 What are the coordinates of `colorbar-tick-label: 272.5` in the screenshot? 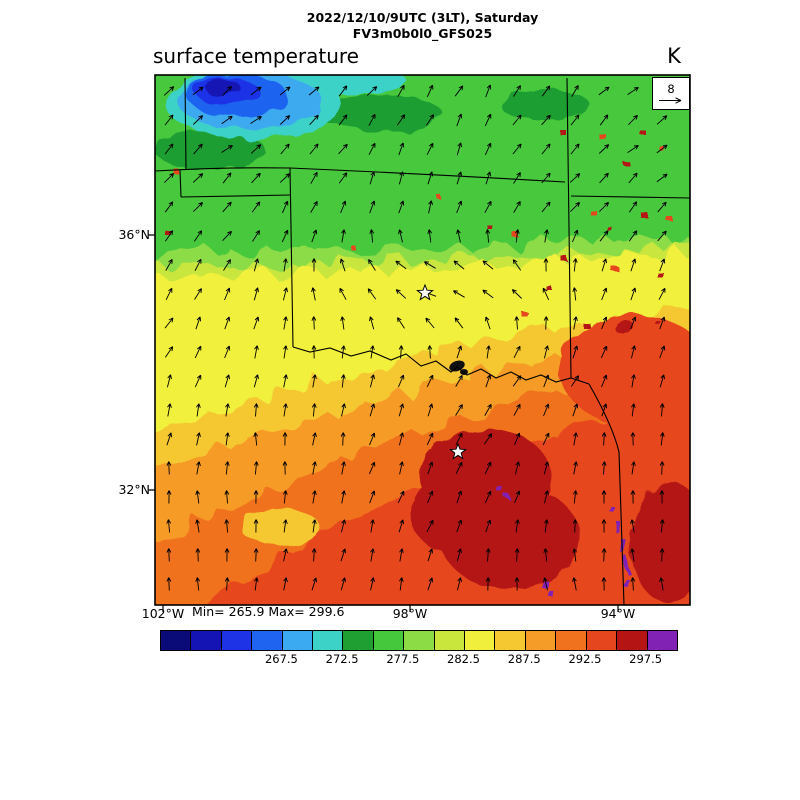 It's located at (342, 659).